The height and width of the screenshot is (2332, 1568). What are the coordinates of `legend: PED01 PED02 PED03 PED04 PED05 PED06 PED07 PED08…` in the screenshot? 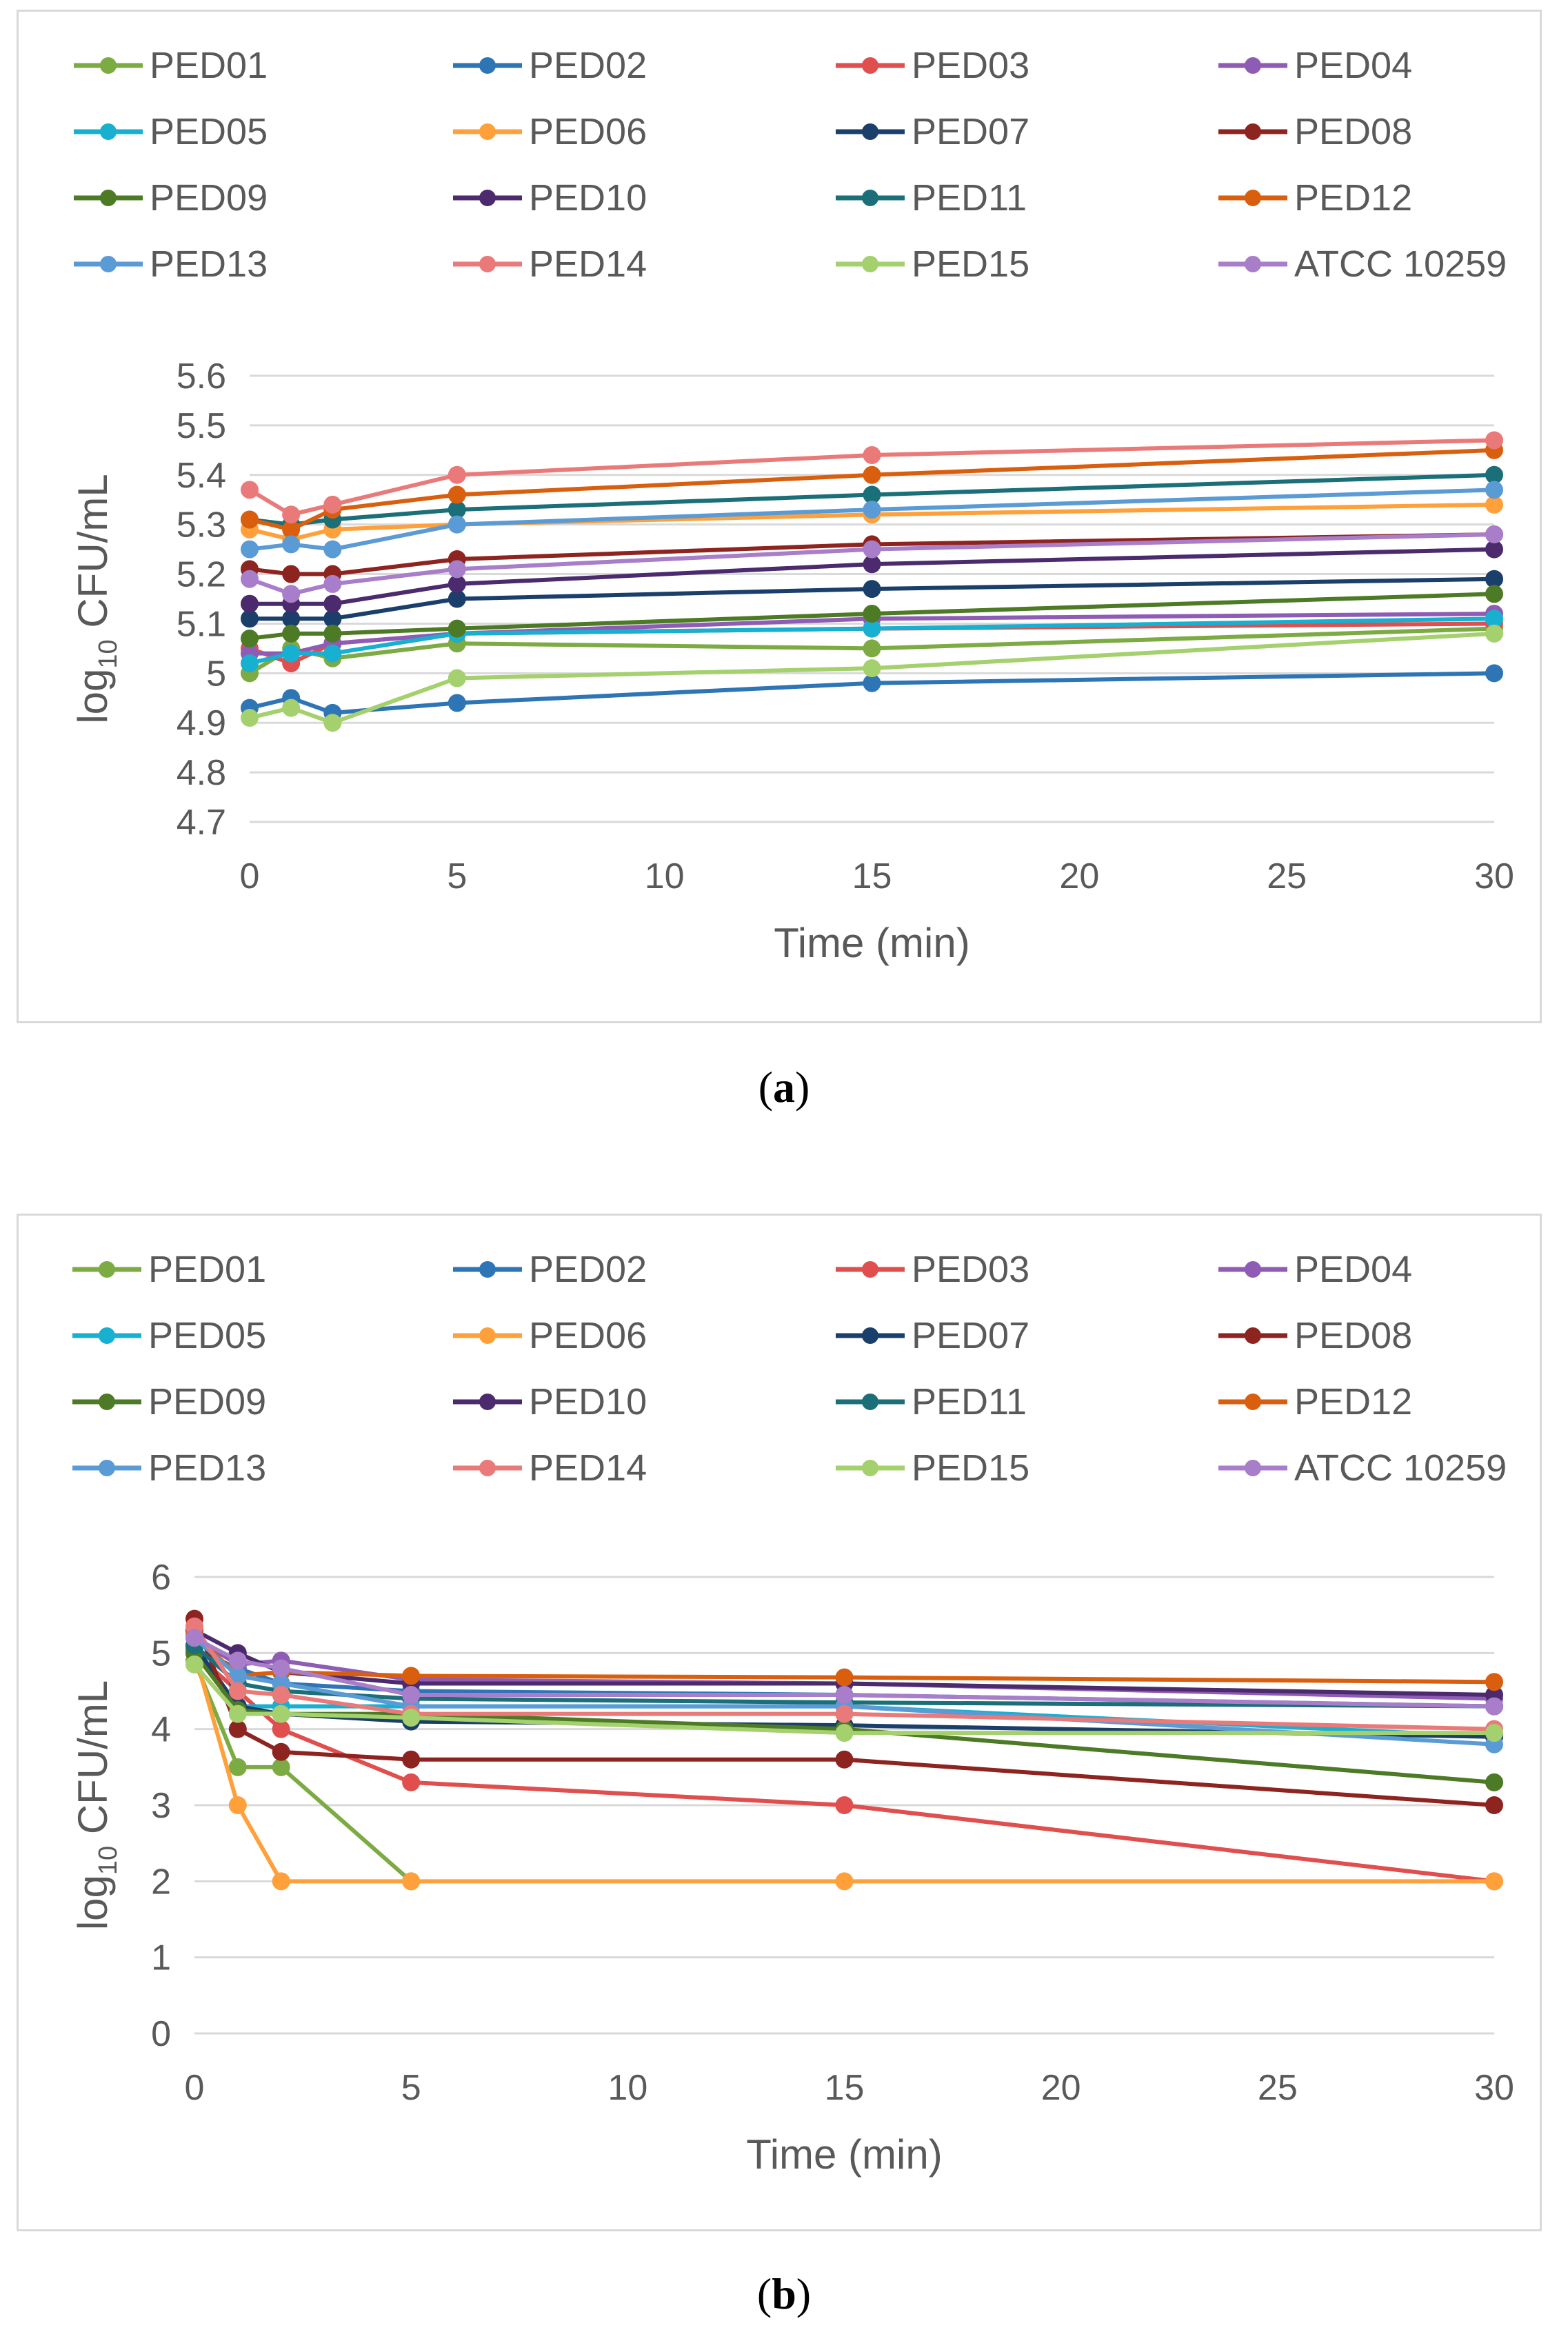 It's located at (789, 1369).